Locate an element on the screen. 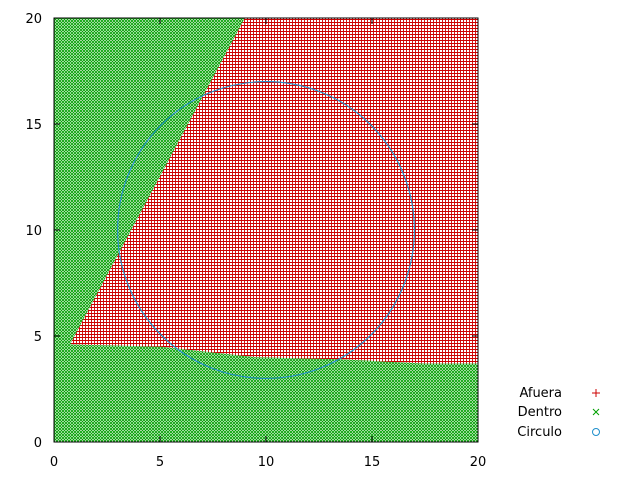  legend-label-dentro: Dentro is located at coordinates (540, 412).